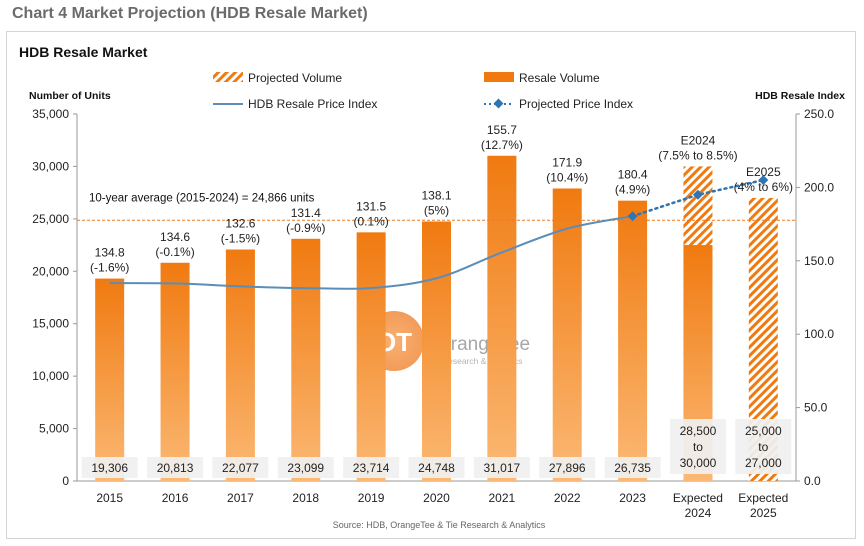 The image size is (864, 546). I want to click on watermark-tagline: Research & Analytics, so click(482, 361).